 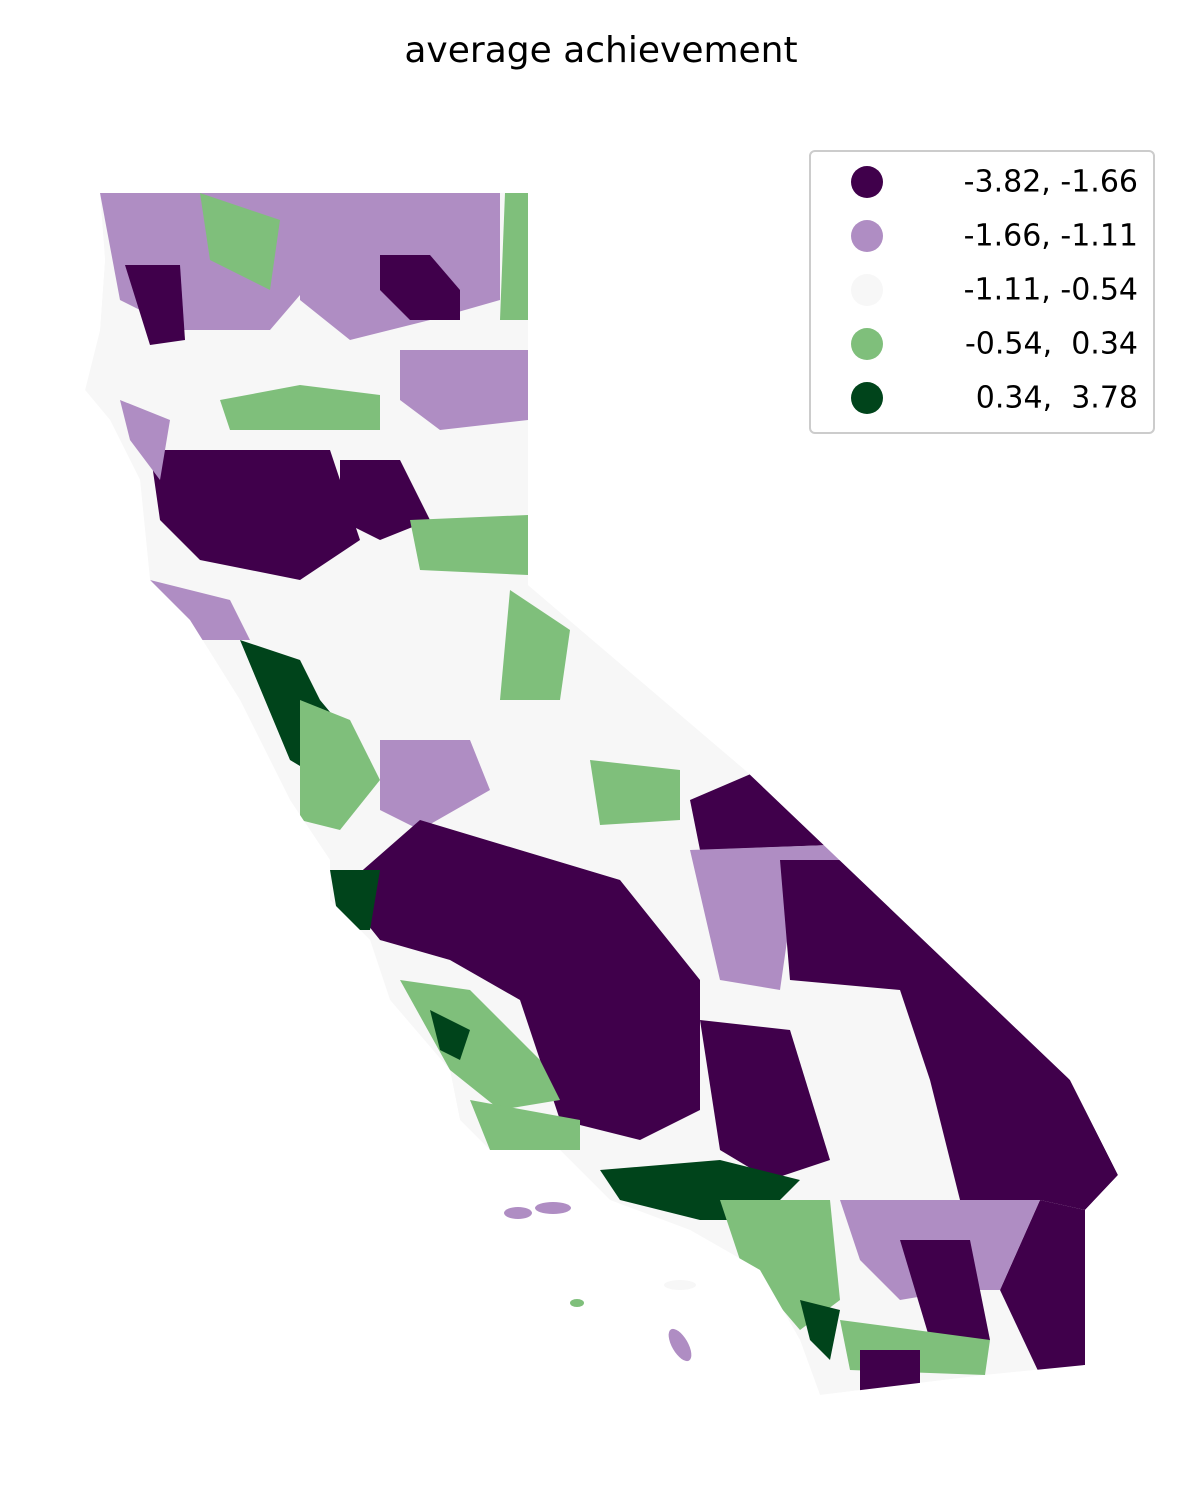 What do you see at coordinates (1052, 398) in the screenshot?
I see `legend-label: 0.34, 3.78` at bounding box center [1052, 398].